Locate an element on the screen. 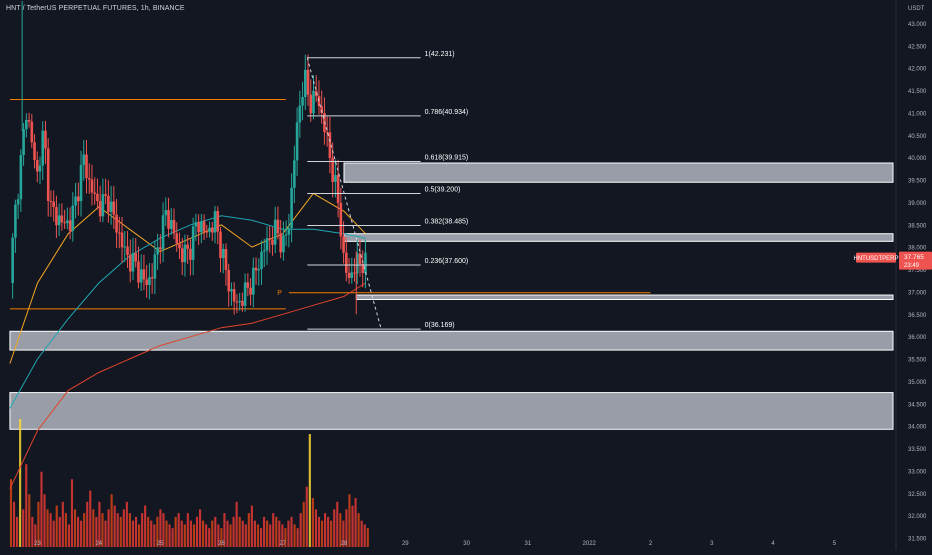 This screenshot has width=932, height=555. price-tick-label: 35.500 is located at coordinates (917, 361).